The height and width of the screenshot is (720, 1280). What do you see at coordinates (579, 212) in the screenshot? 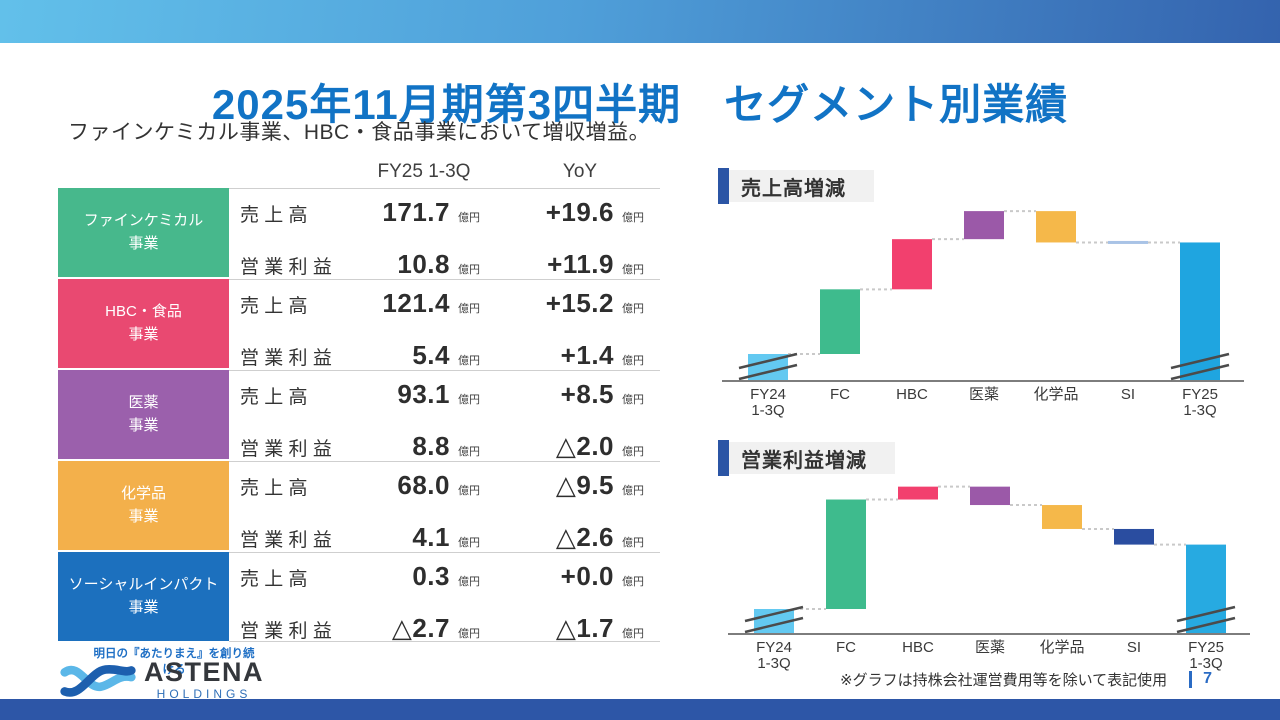
I see `sales-yoy-value: +19.6` at bounding box center [579, 212].